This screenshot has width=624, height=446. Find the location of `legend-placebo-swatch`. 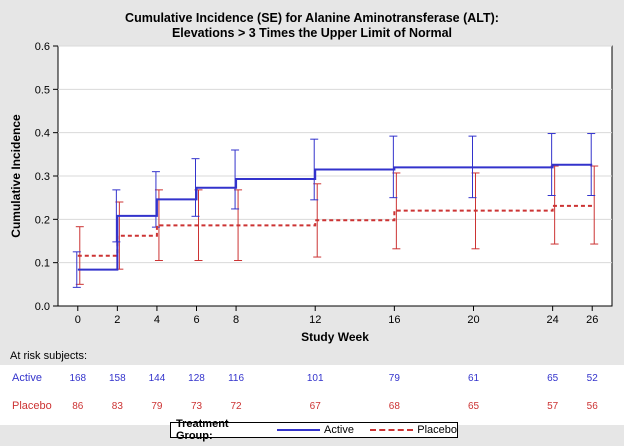

legend-placebo-swatch is located at coordinates (391, 430).